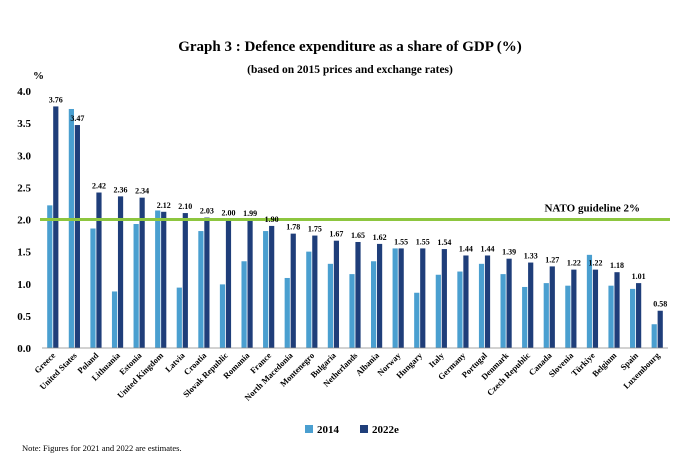 The image size is (700, 472). Describe the element at coordinates (385, 430) in the screenshot. I see `legend-label: 2022e` at that location.